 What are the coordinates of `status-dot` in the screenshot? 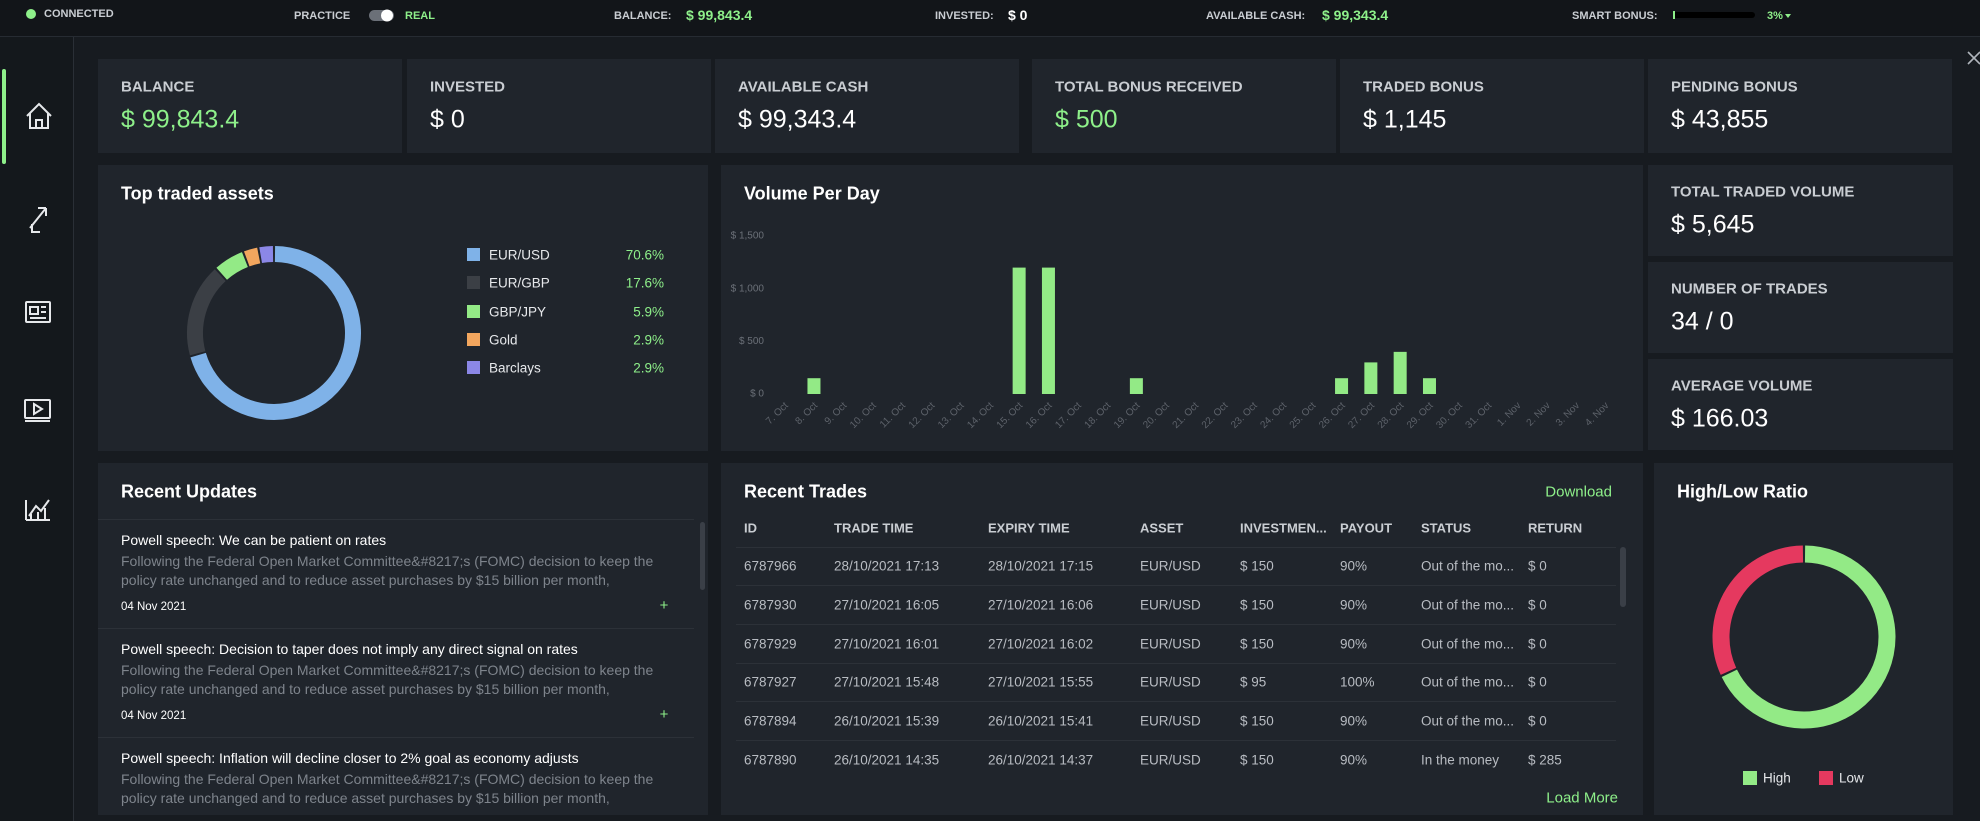 It's located at (31, 14).